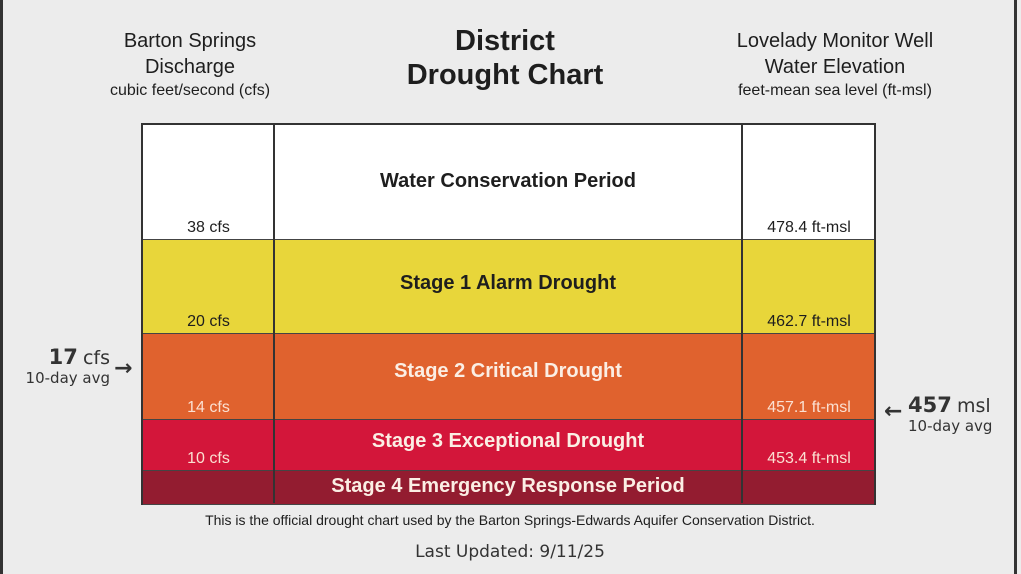 This screenshot has width=1021, height=574. What do you see at coordinates (510, 552) in the screenshot?
I see `last-updated: Last Updated: 9/11/25` at bounding box center [510, 552].